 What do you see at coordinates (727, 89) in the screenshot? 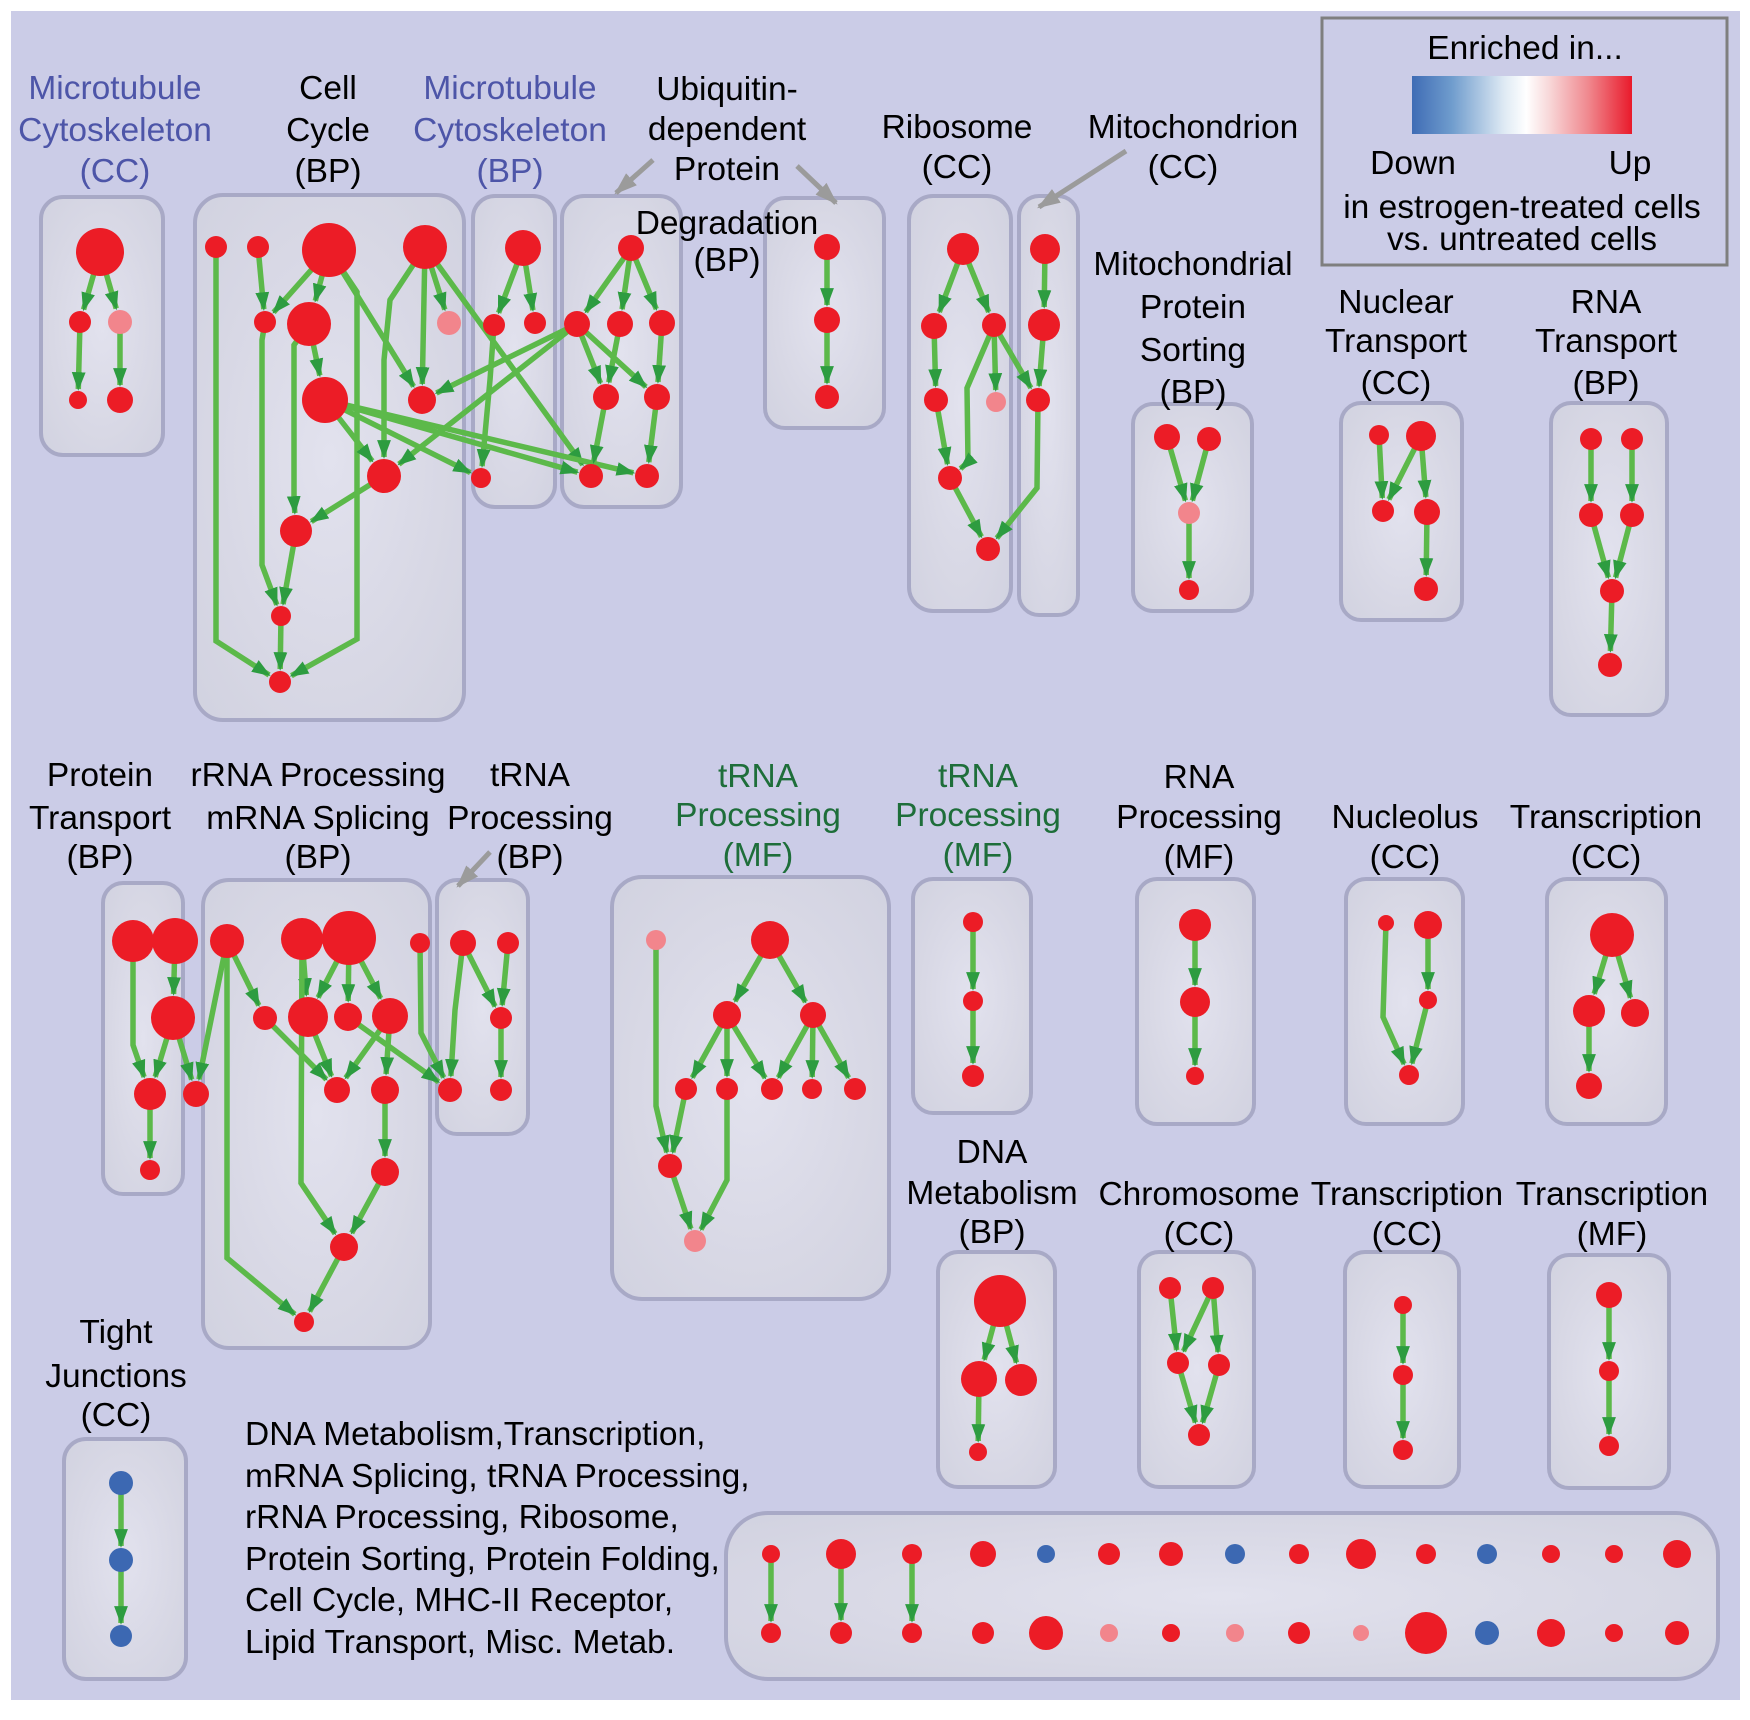
I see `svg-text: Ubiquitin-` at bounding box center [727, 89].